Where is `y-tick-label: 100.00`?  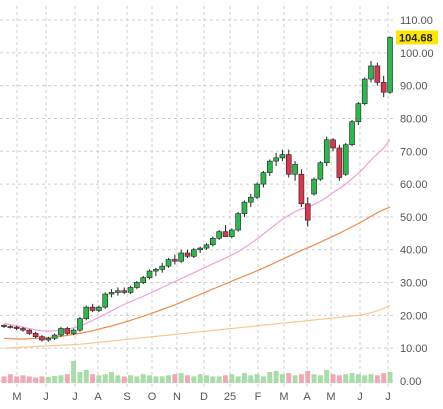
y-tick-label: 100.00 is located at coordinates (417, 54).